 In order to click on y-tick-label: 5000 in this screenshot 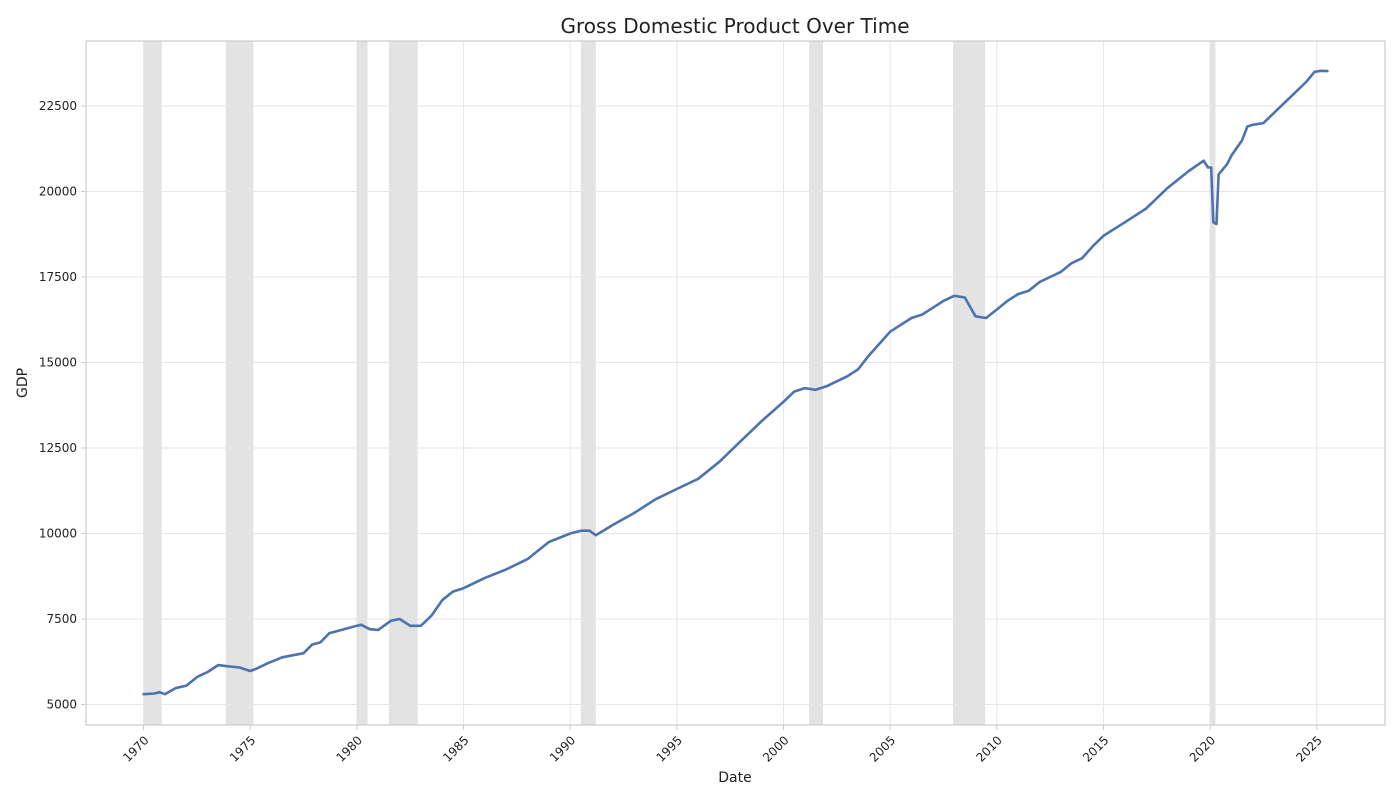, I will do `click(61, 704)`.